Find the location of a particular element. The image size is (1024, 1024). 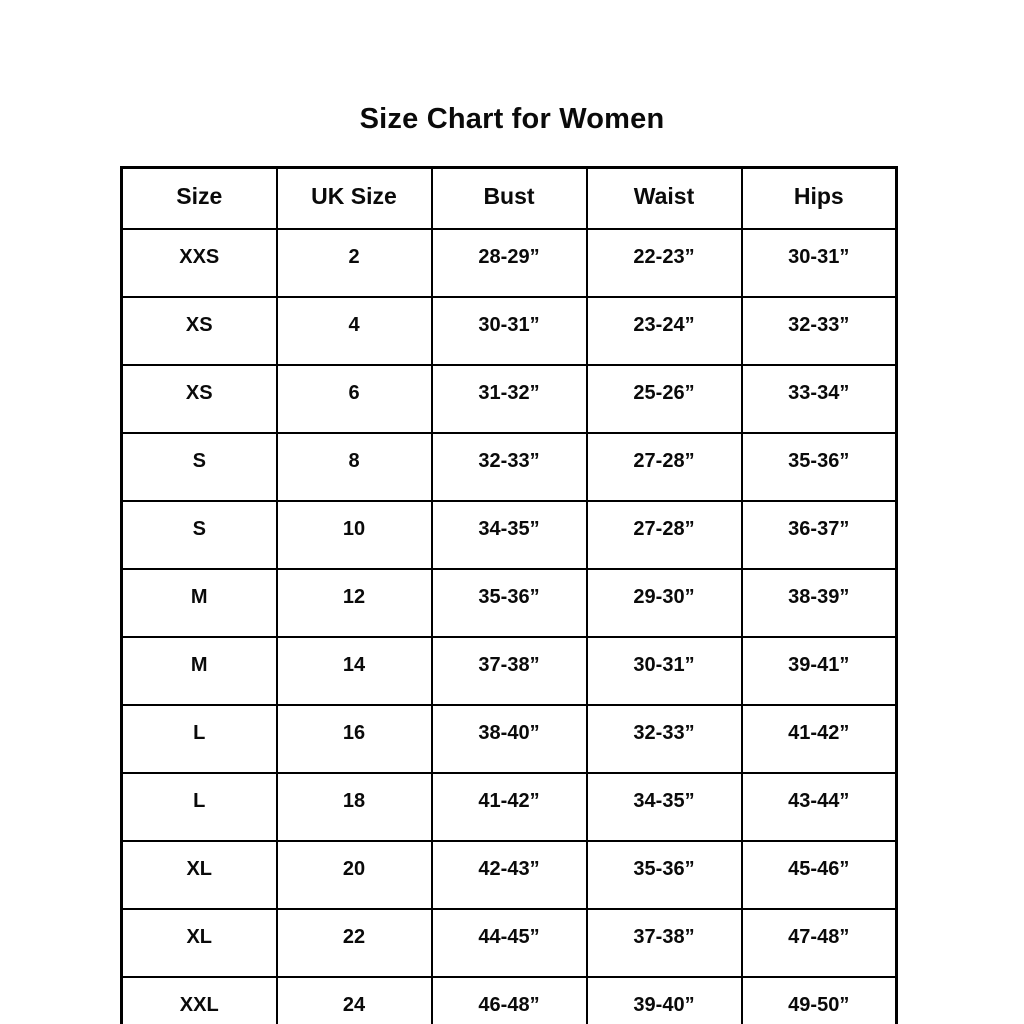

table-cell: 47-48” is located at coordinates (819, 943).